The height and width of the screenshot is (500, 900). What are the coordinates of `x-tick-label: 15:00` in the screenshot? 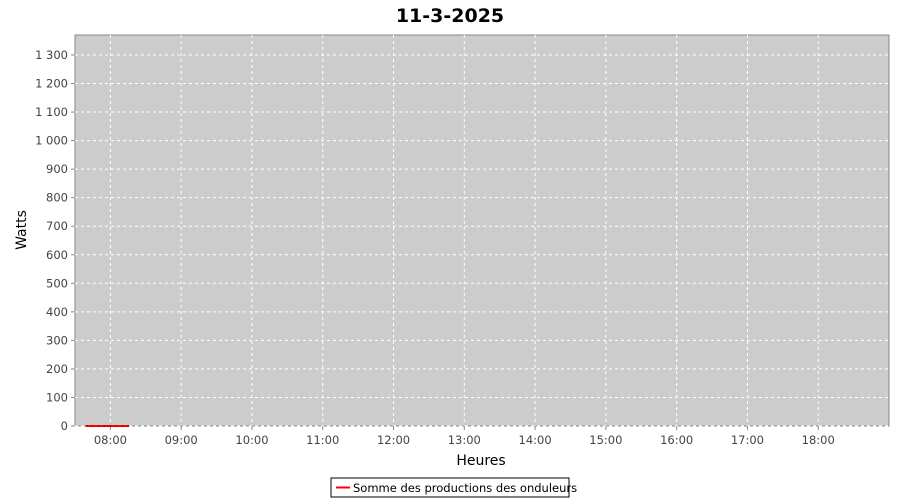 It's located at (605, 440).